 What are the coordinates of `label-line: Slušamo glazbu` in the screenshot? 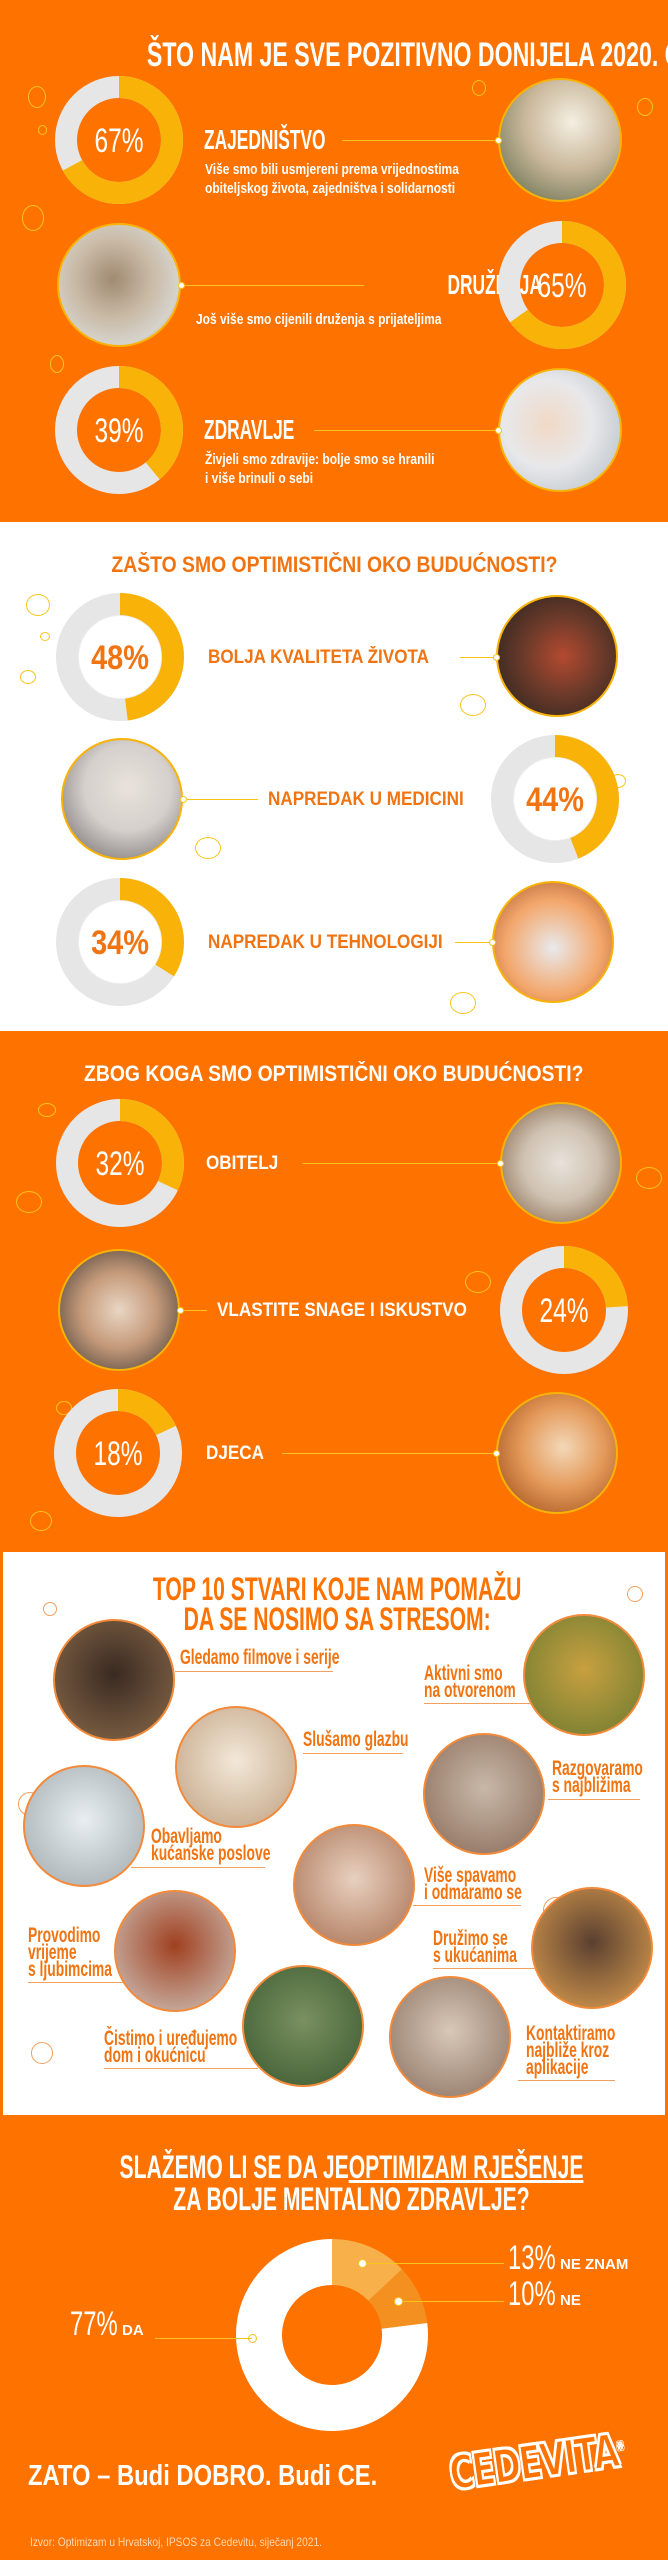 It's located at (356, 1739).